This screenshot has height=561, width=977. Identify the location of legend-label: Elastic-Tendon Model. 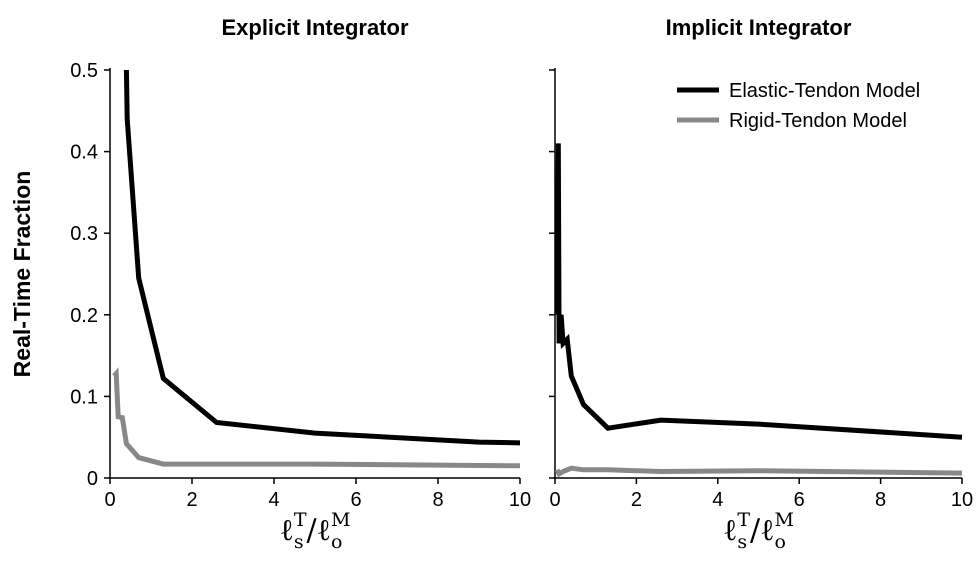
(824, 91).